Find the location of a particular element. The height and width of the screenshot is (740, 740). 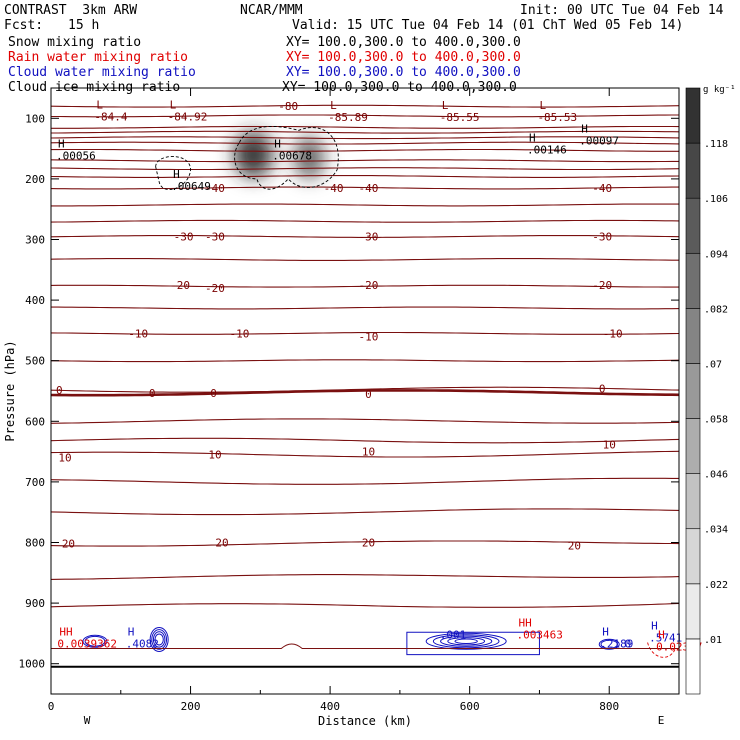

extremum-value-7: .00649 is located at coordinates (191, 186).